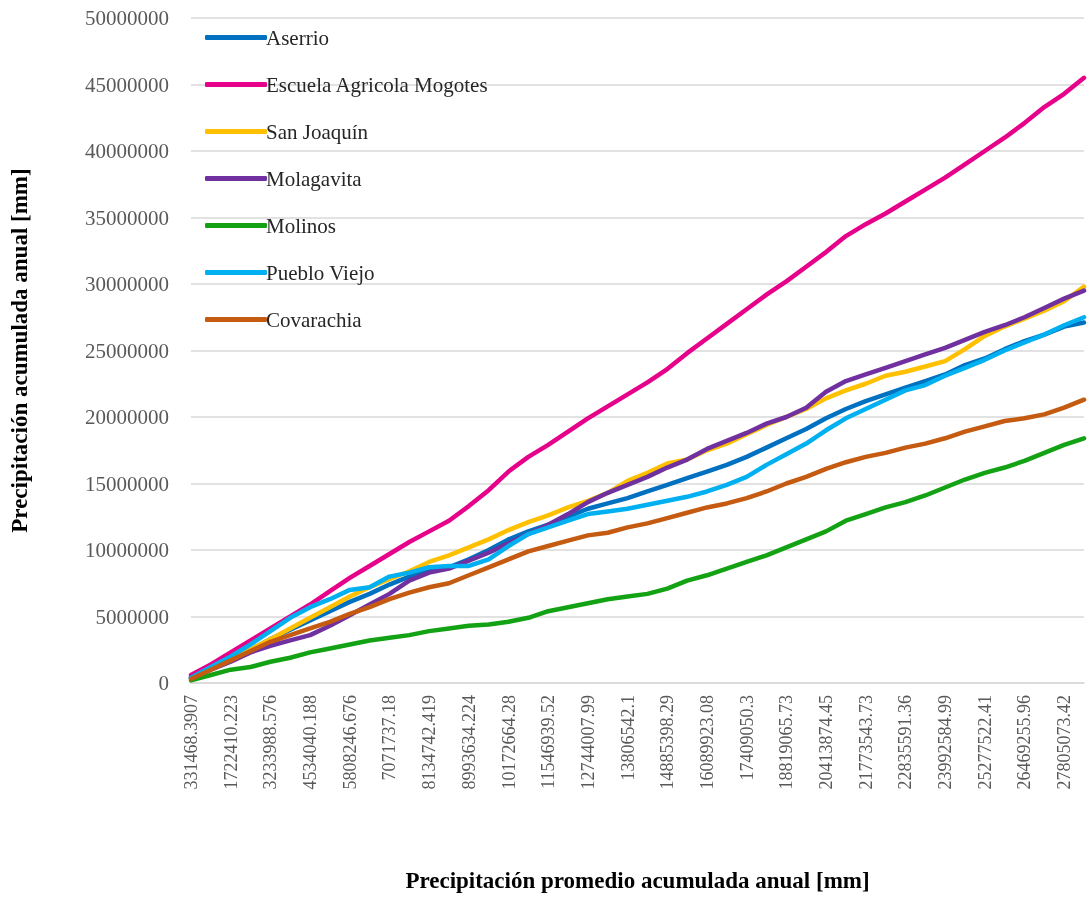  Describe the element at coordinates (349, 742) in the screenshot. I see `x-tick-label: 5808246.676` at that location.